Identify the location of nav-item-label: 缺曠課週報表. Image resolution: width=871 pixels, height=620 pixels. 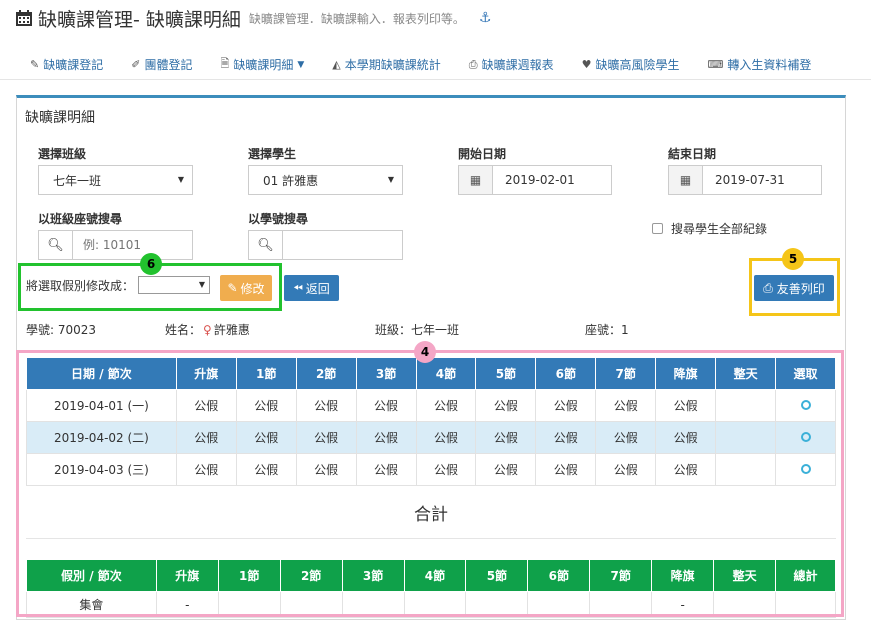
(517, 65).